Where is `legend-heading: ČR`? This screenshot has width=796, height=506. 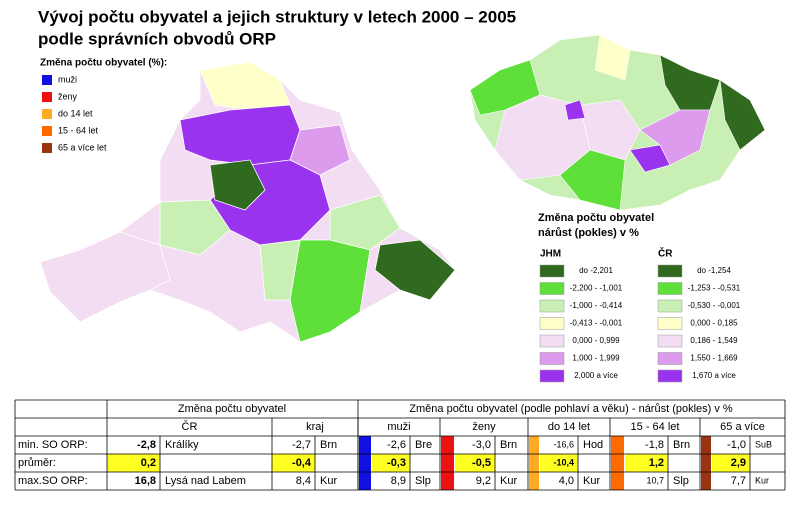
legend-heading: ČR is located at coordinates (665, 253).